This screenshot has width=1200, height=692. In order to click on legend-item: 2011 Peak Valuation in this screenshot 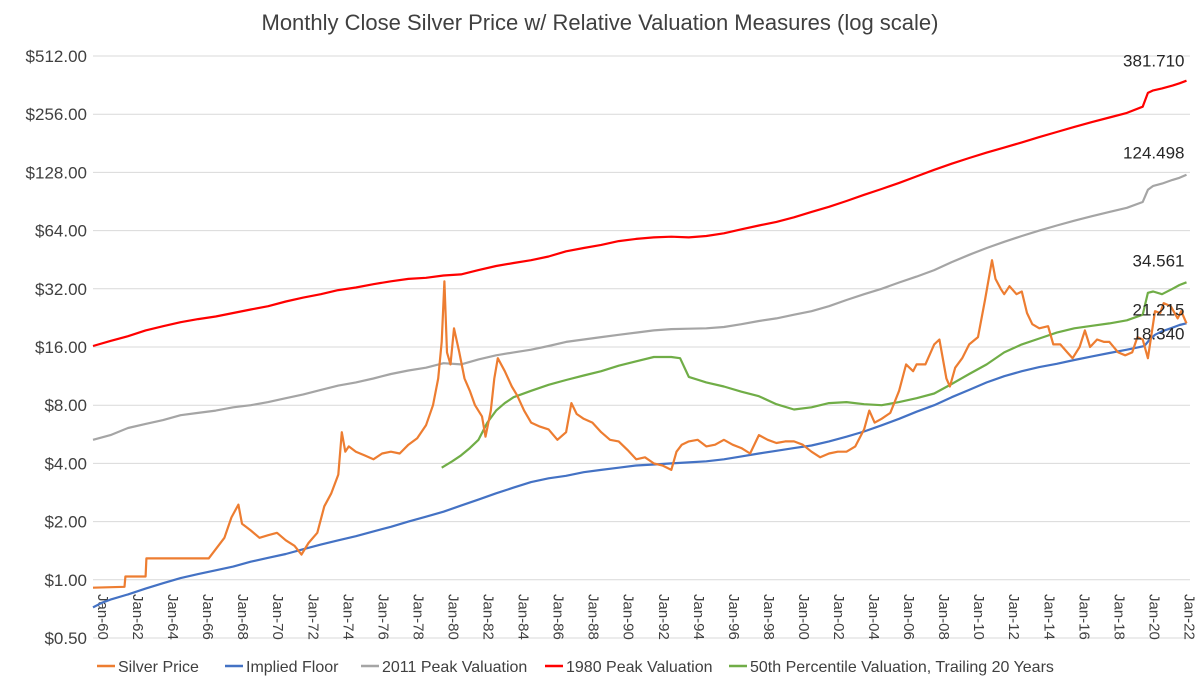, I will do `click(444, 667)`.